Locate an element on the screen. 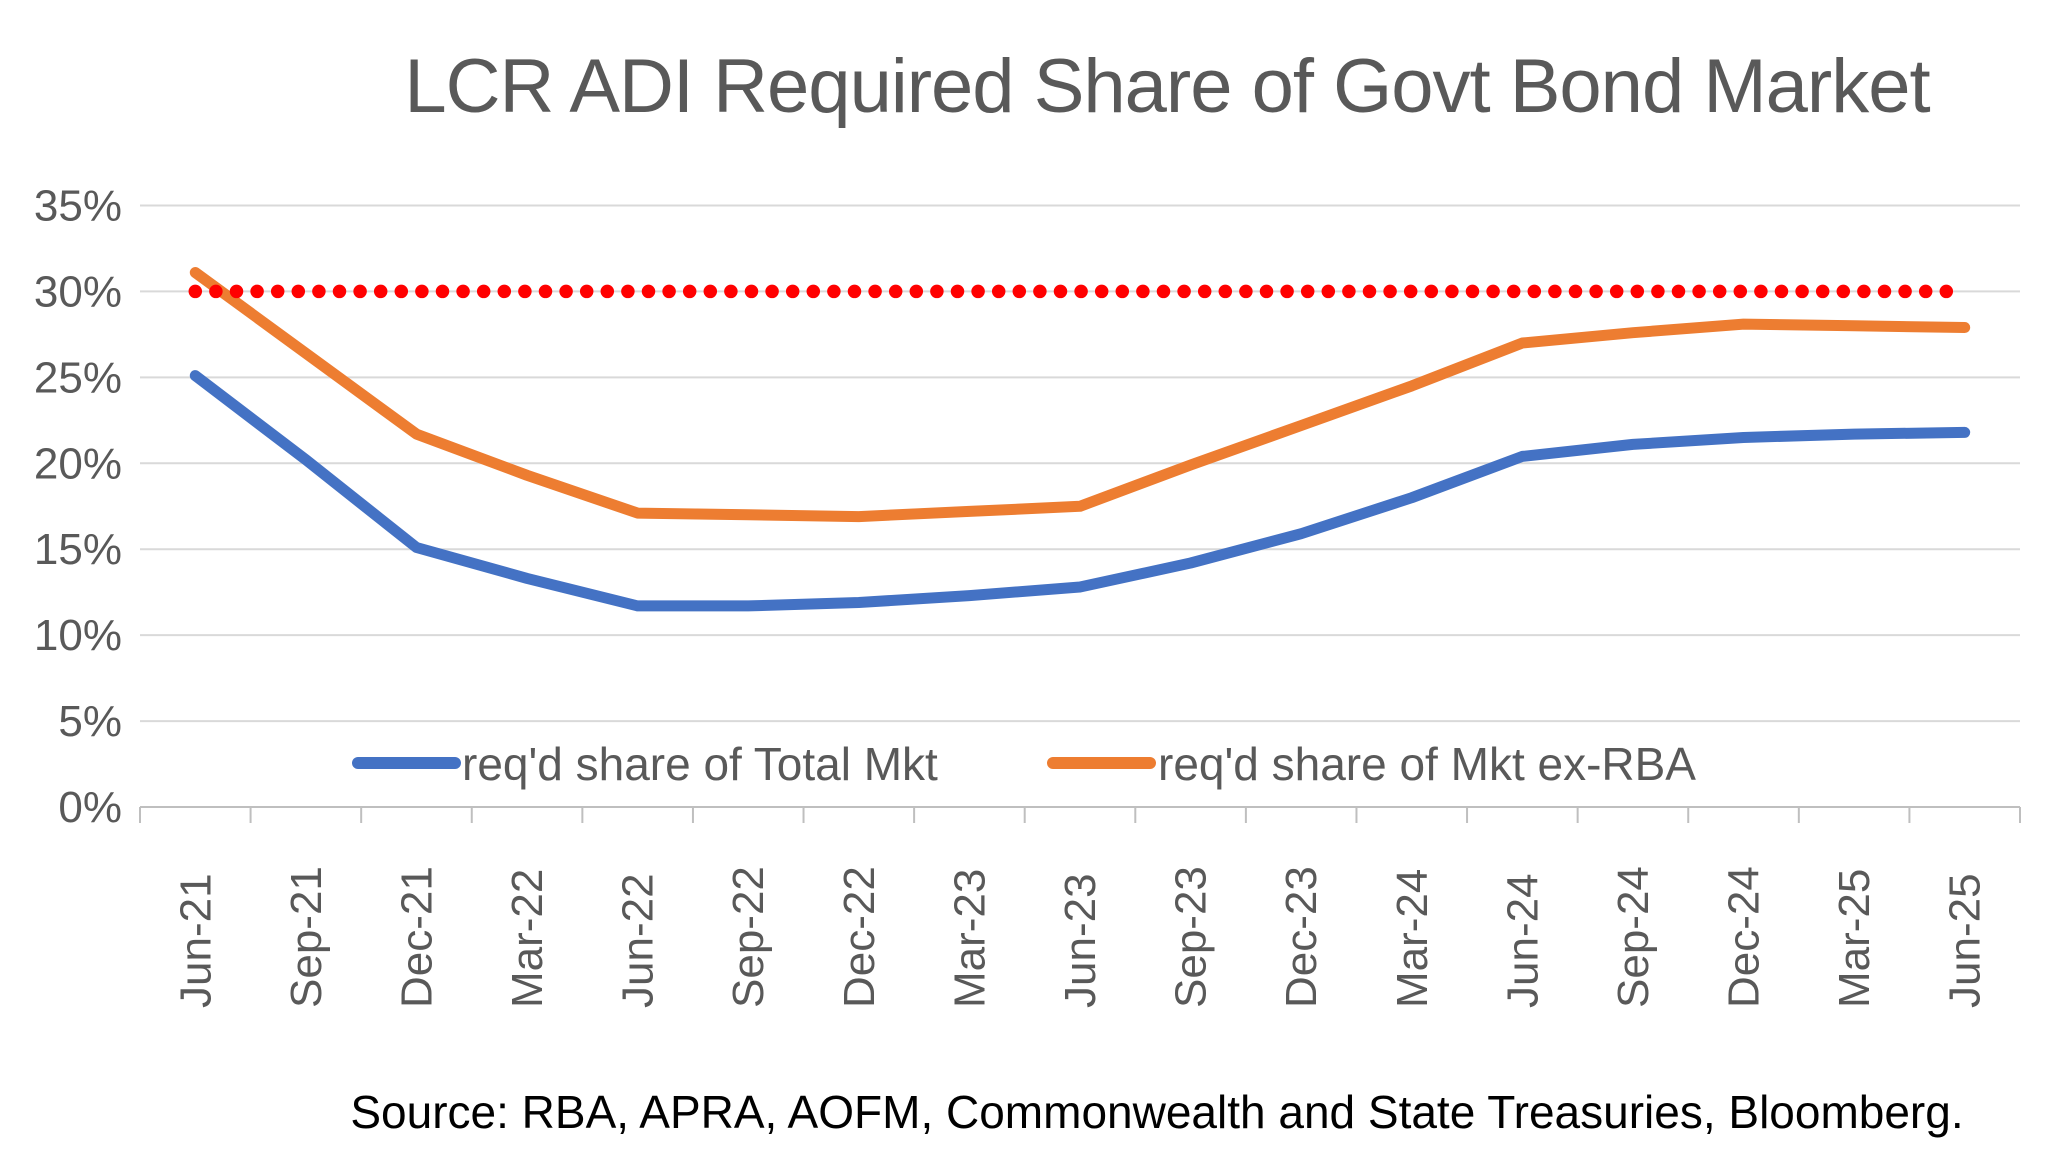  x-axis-tick-label: Mar-24 is located at coordinates (1412, 938).